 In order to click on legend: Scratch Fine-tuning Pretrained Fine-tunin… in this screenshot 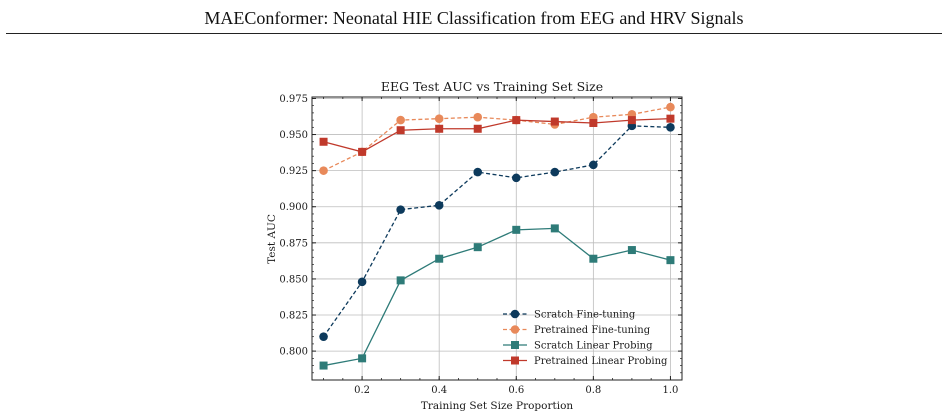, I will do `click(585, 338)`.